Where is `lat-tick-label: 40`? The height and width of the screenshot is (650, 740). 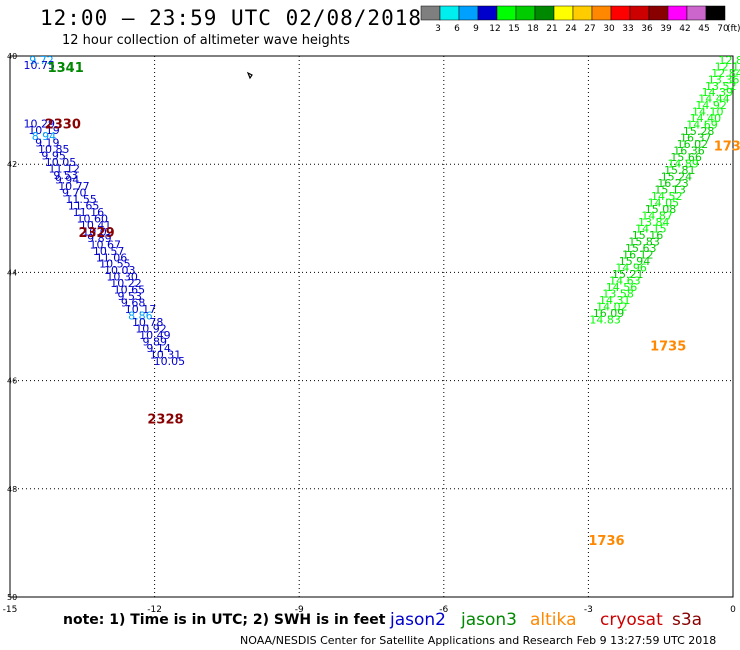 lat-tick-label: 40 is located at coordinates (12, 56).